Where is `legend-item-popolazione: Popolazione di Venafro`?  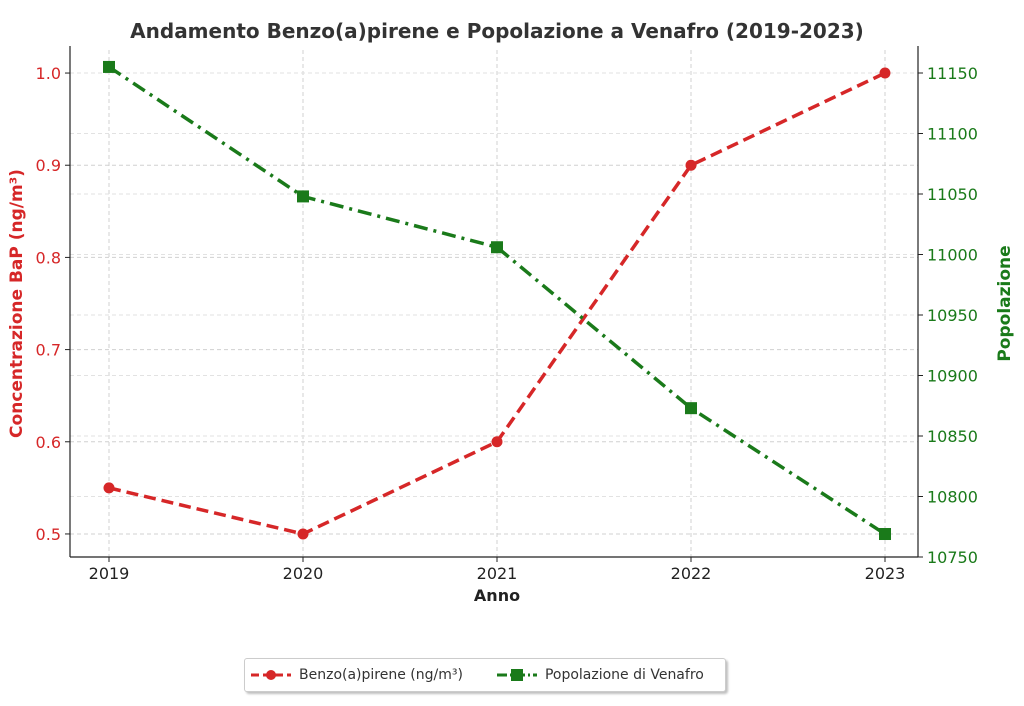 legend-item-popolazione: Popolazione di Venafro is located at coordinates (600, 675).